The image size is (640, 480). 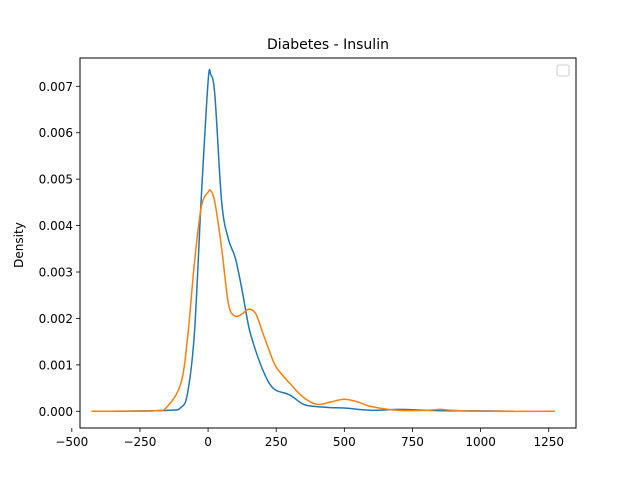 What do you see at coordinates (276, 442) in the screenshot?
I see `x-tick-label: 250` at bounding box center [276, 442].